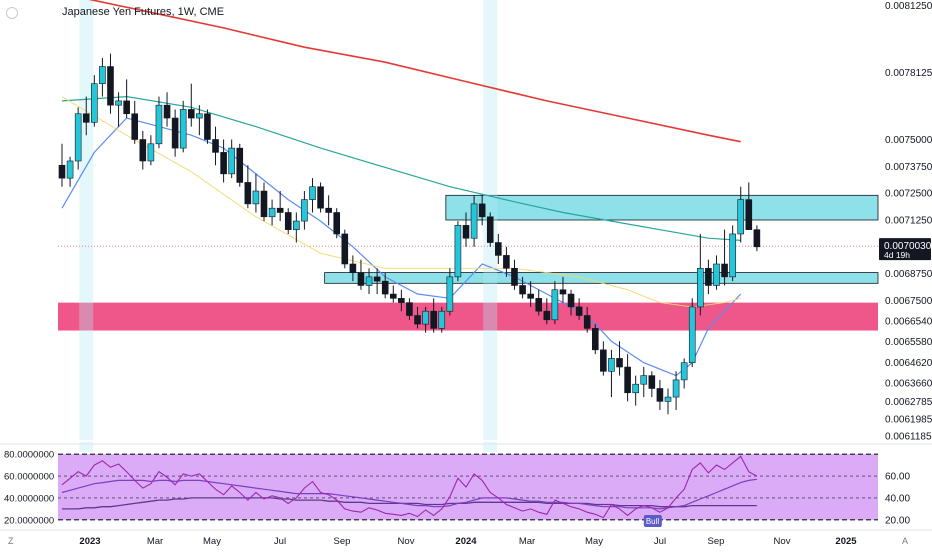 The image size is (932, 555). Describe the element at coordinates (409, 503) in the screenshot. I see `rsi-slow-line` at that location.